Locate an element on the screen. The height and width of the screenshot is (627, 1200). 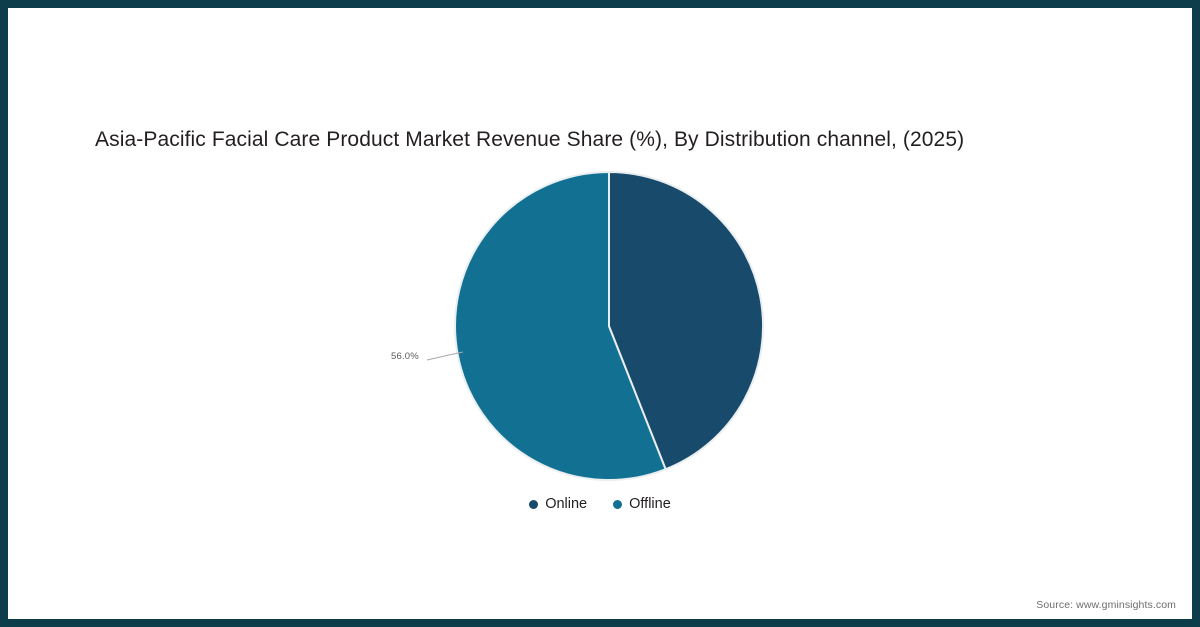
leader-line-offline is located at coordinates (445, 356).